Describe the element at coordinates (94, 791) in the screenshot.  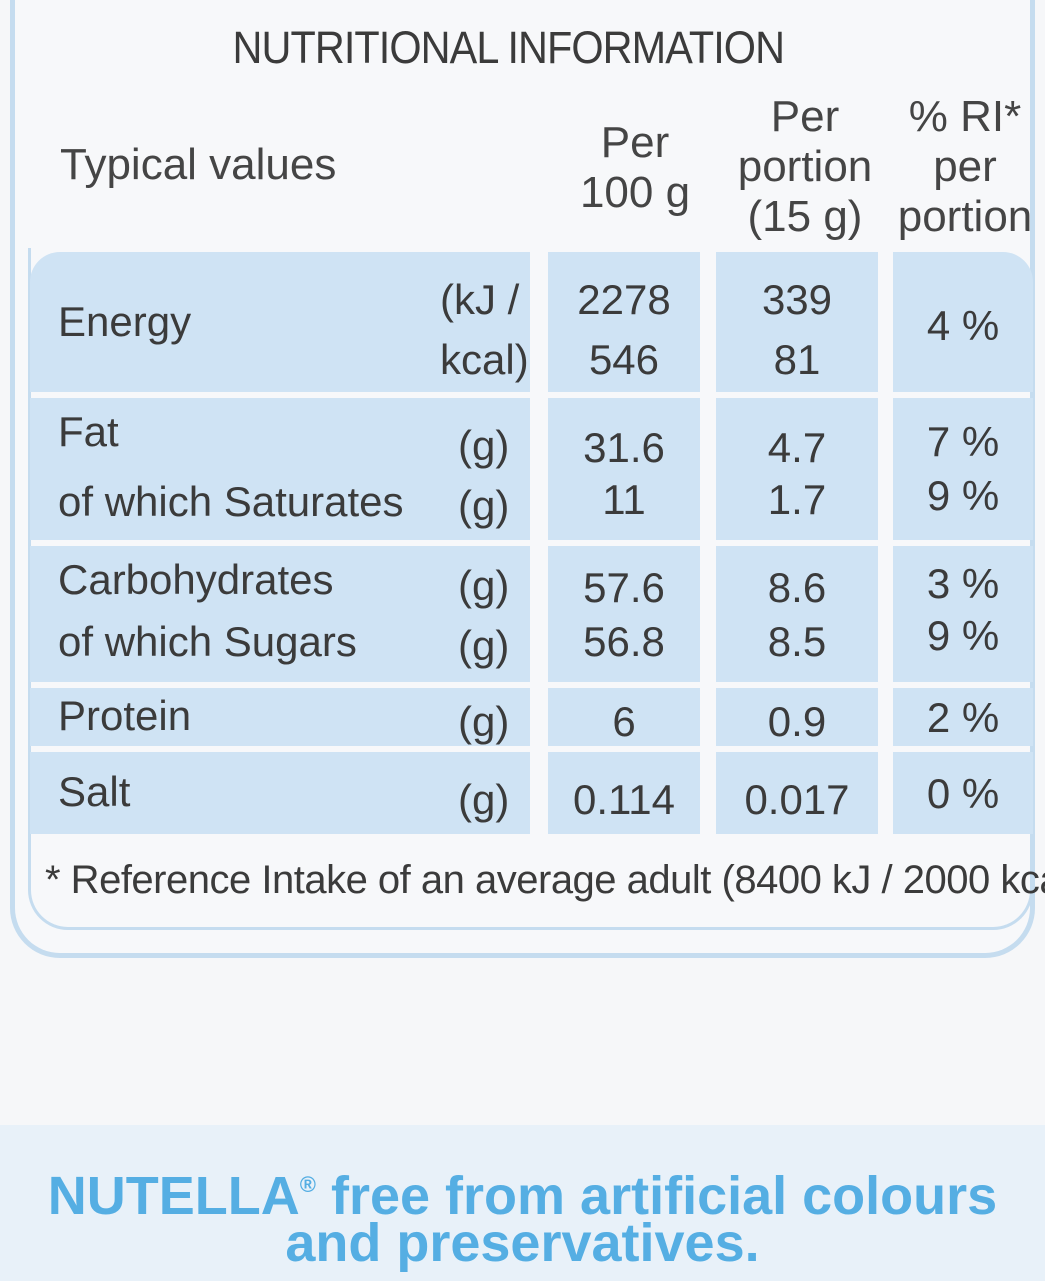
I see `row-label-salt: Salt` at that location.